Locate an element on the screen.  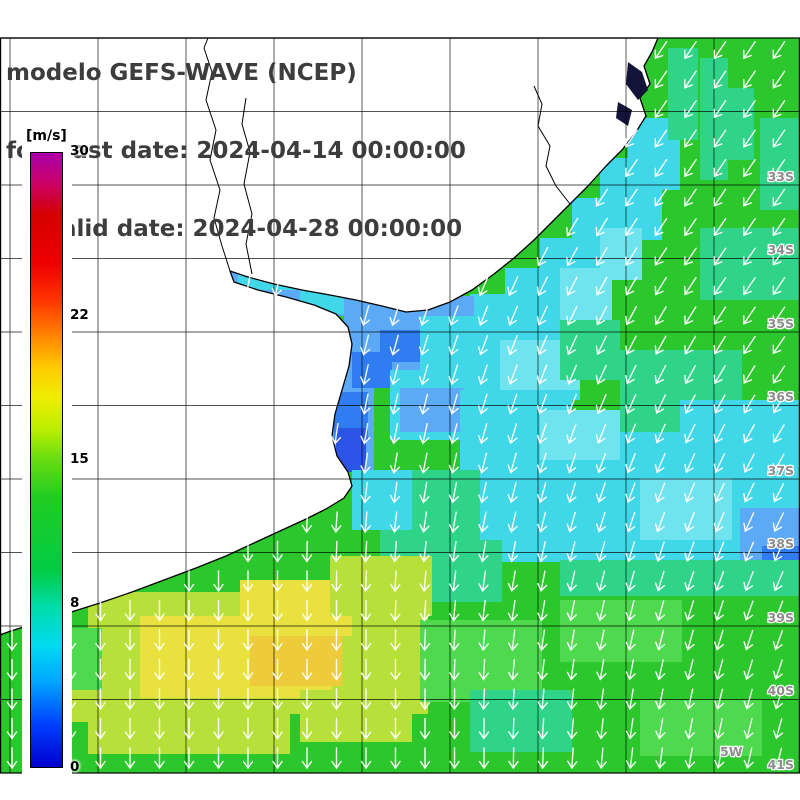
lat-label: 39S is located at coordinates (781, 617).